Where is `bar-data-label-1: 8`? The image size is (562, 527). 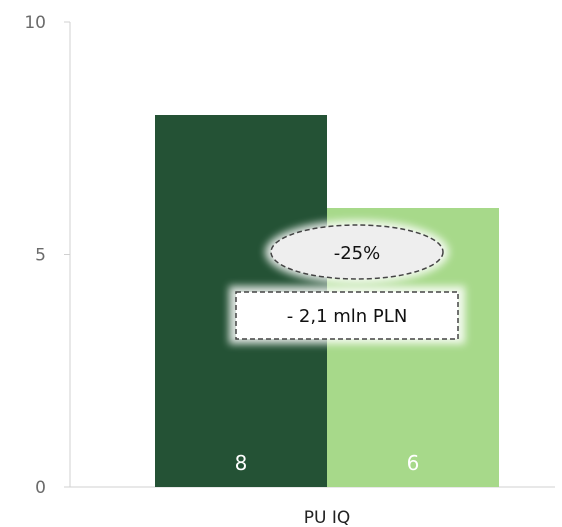 bar-data-label-1: 8 is located at coordinates (241, 463).